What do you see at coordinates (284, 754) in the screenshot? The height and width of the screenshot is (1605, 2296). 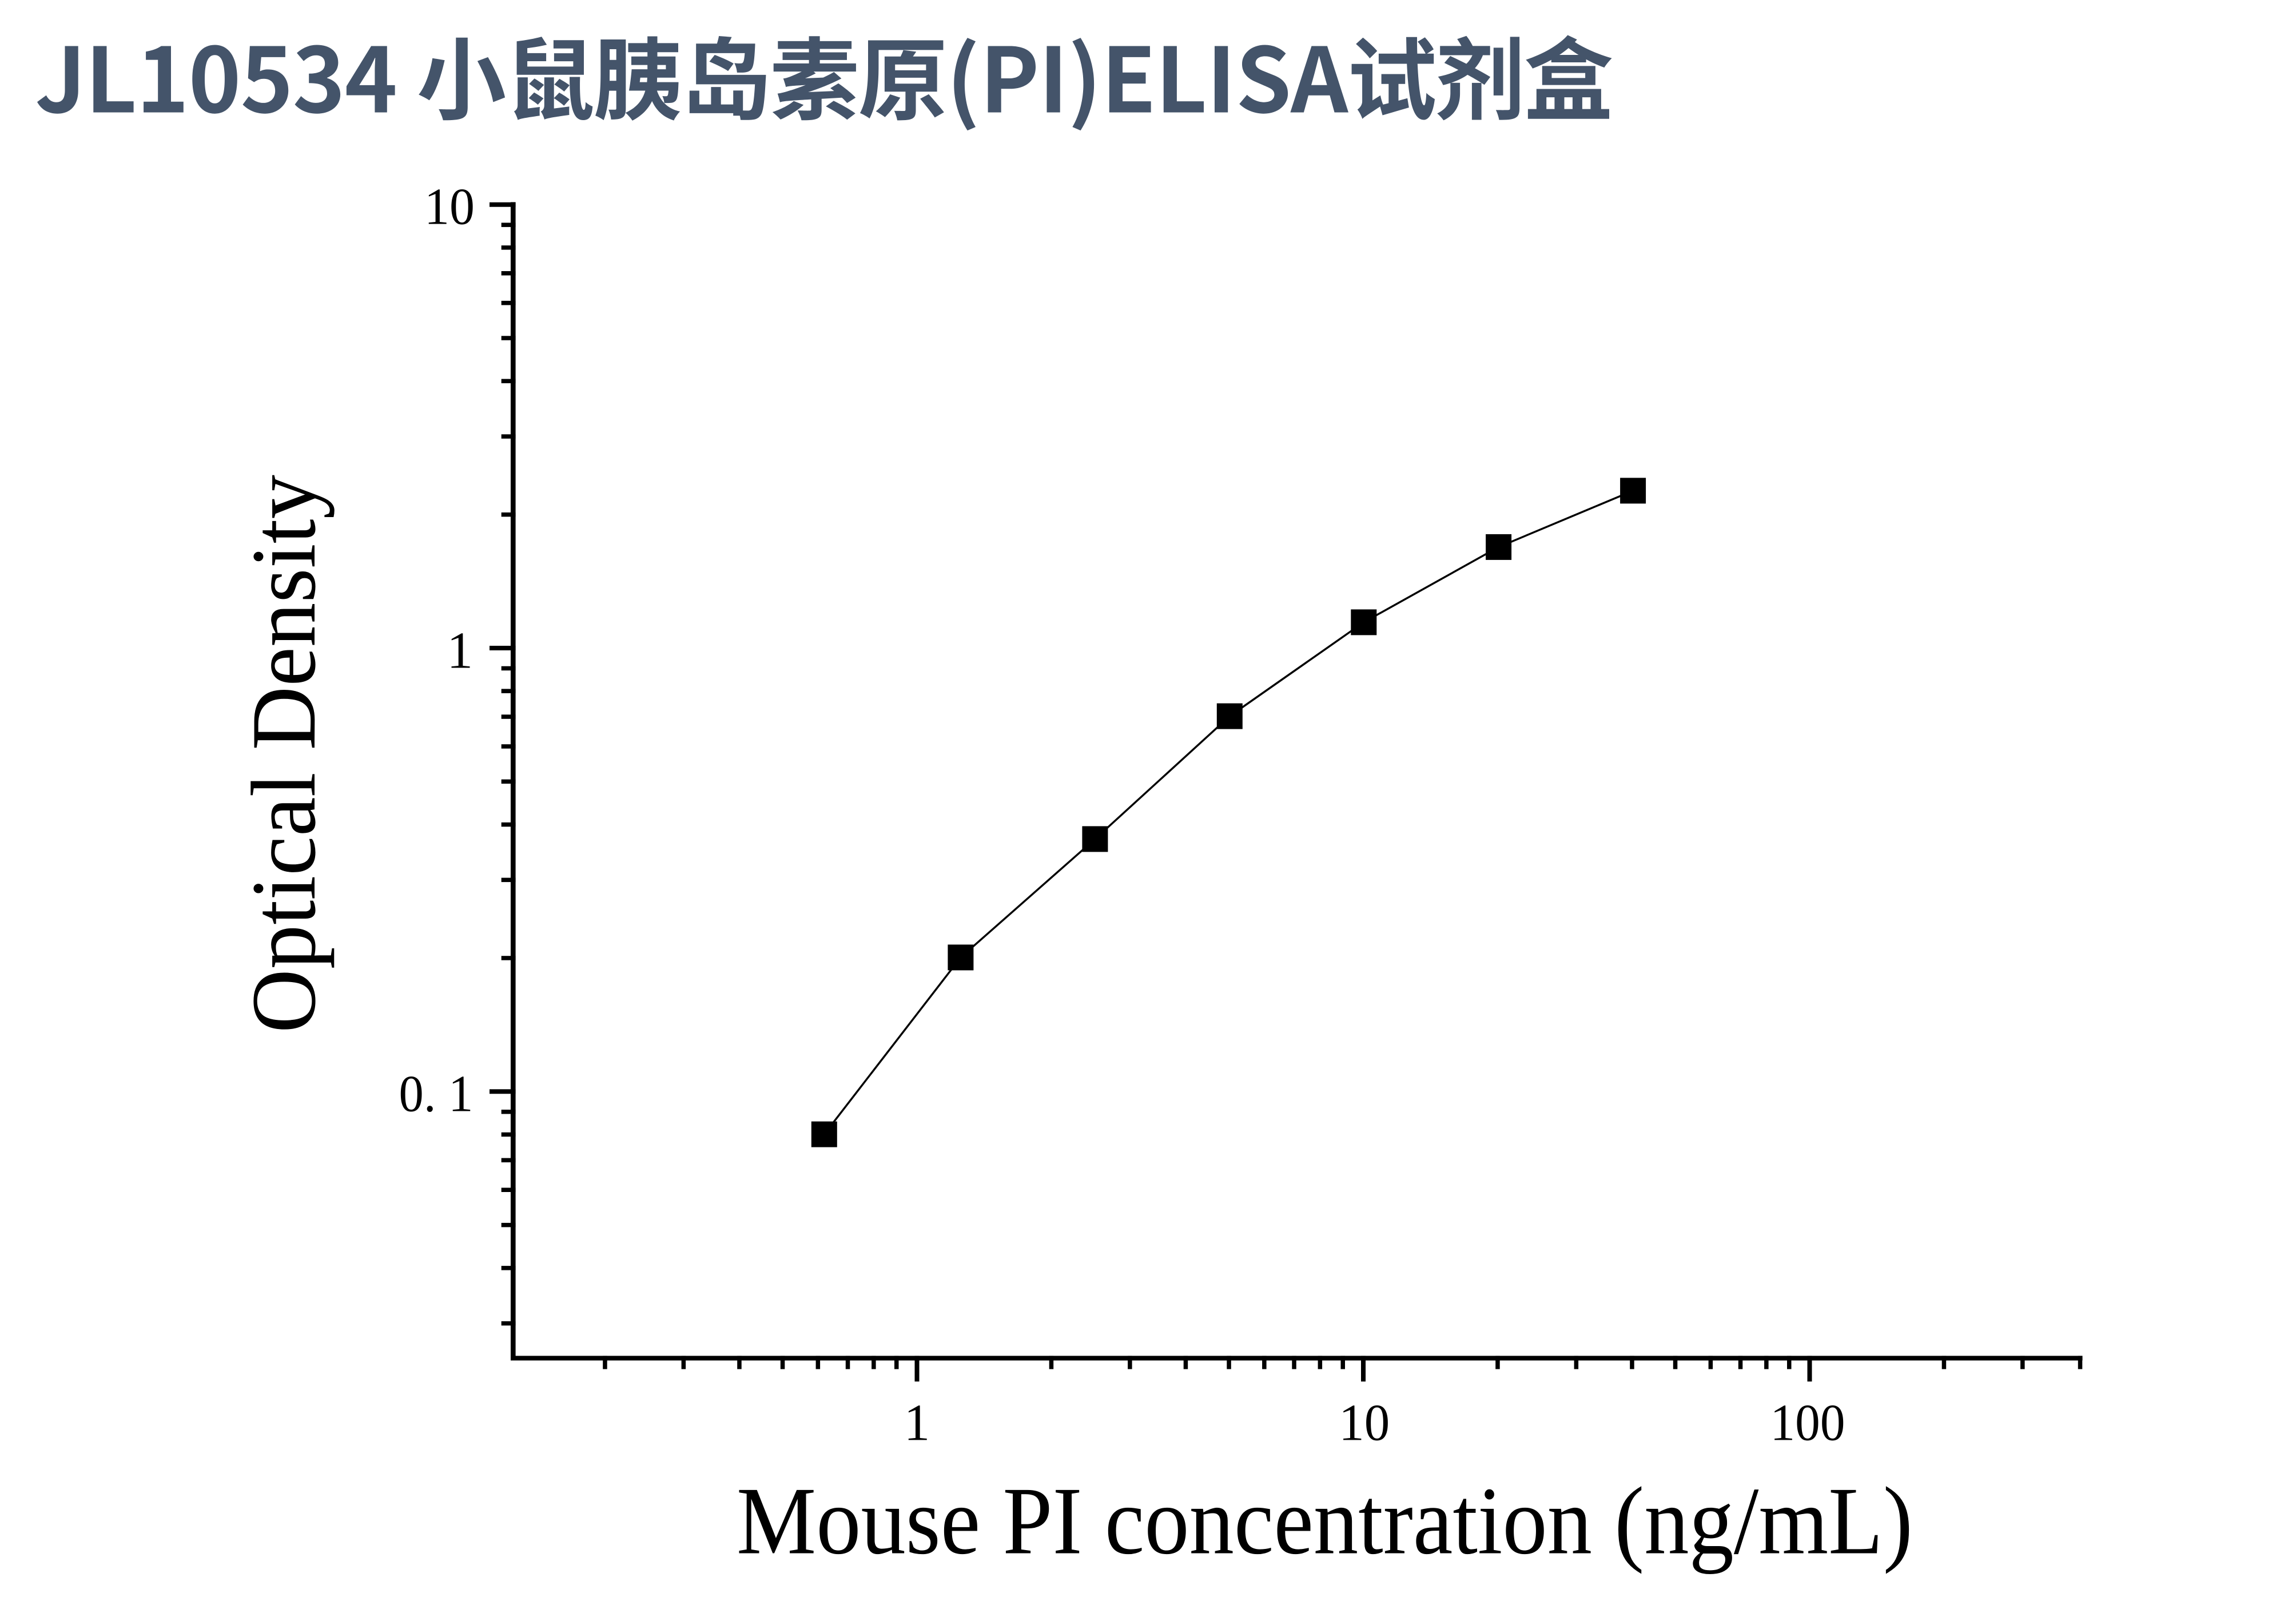 I see `svg-text: Optical Density` at bounding box center [284, 754].